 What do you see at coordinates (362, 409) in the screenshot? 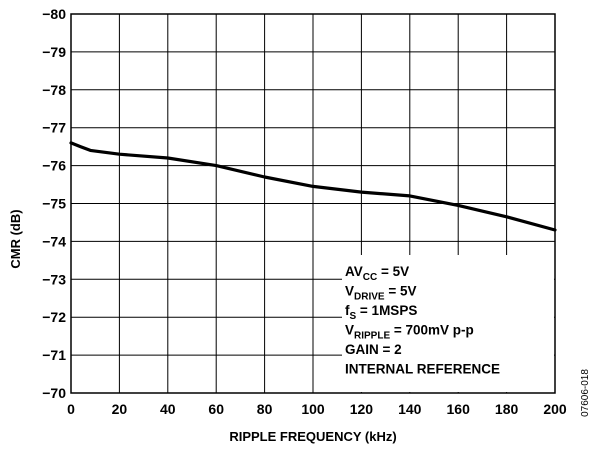
I see `x-tick-label: 120` at bounding box center [362, 409].